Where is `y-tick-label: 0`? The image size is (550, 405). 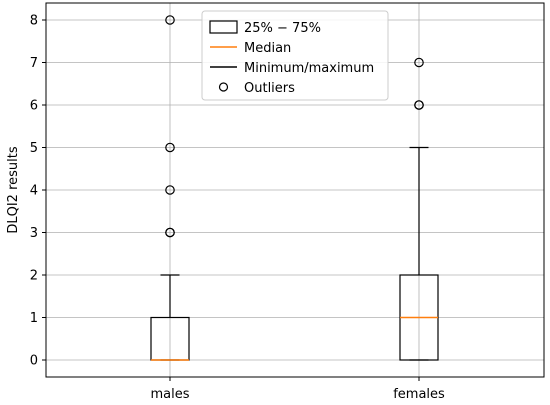
y-tick-label: 0 is located at coordinates (34, 361).